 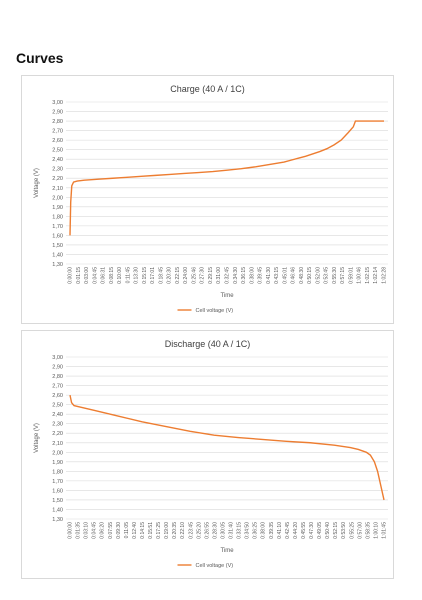 I want to click on discharge-x-tick-label: 0:30:05, so click(x=223, y=530).